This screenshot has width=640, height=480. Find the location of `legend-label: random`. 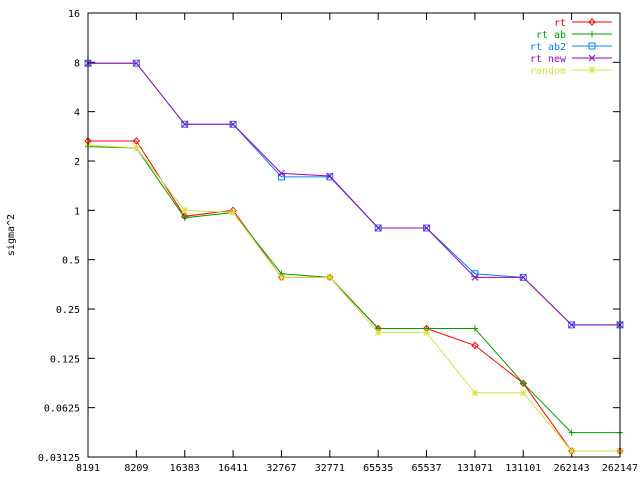

legend-label: random is located at coordinates (548, 71).